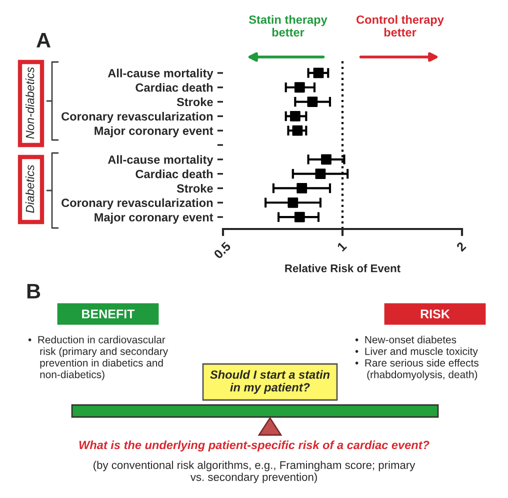 This screenshot has width=508, height=498. Describe the element at coordinates (270, 382) in the screenshot. I see `text: Should I start a statin in my patient?` at that location.